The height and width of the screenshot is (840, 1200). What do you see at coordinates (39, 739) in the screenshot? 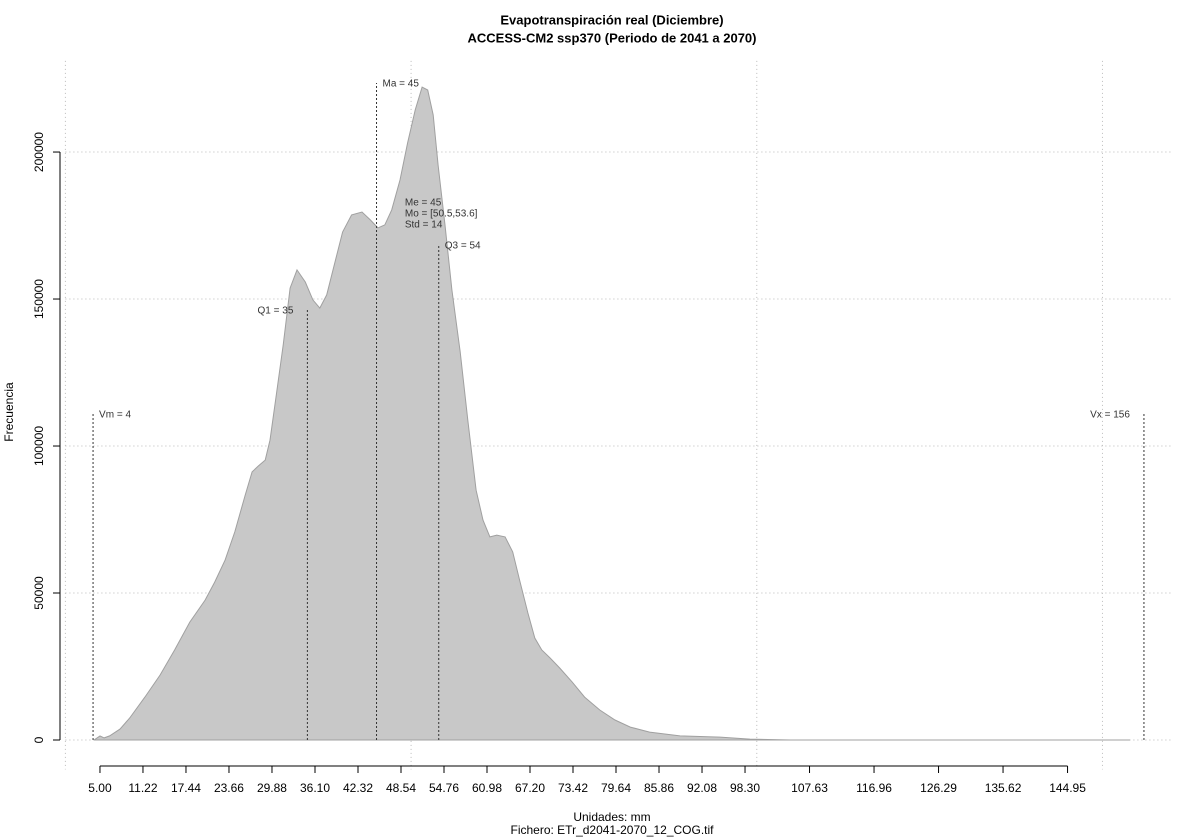
I see `y-tick-label: 0` at bounding box center [39, 739].